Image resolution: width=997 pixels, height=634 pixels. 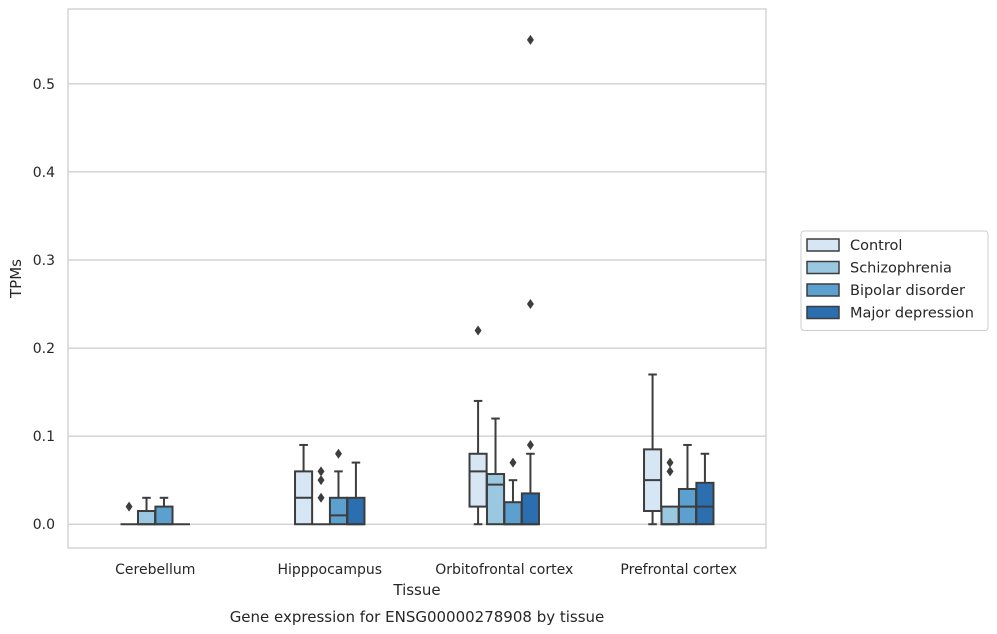 I want to click on legend-frame, so click(x=894, y=280).